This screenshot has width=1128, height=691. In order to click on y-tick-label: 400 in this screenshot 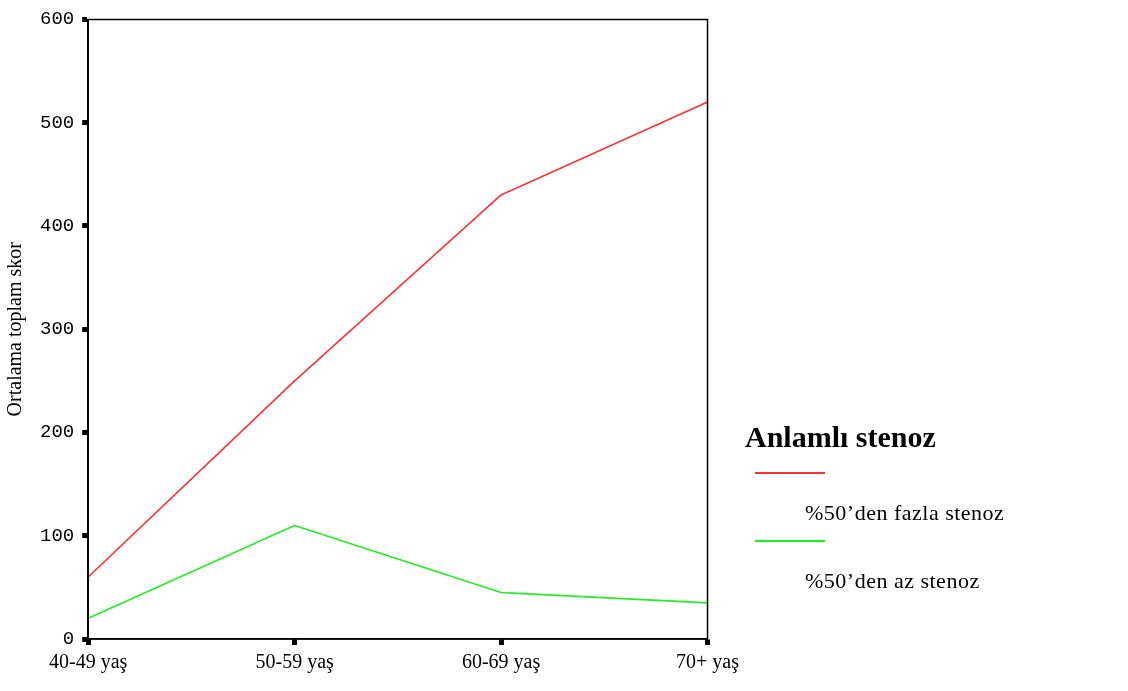, I will do `click(57, 225)`.